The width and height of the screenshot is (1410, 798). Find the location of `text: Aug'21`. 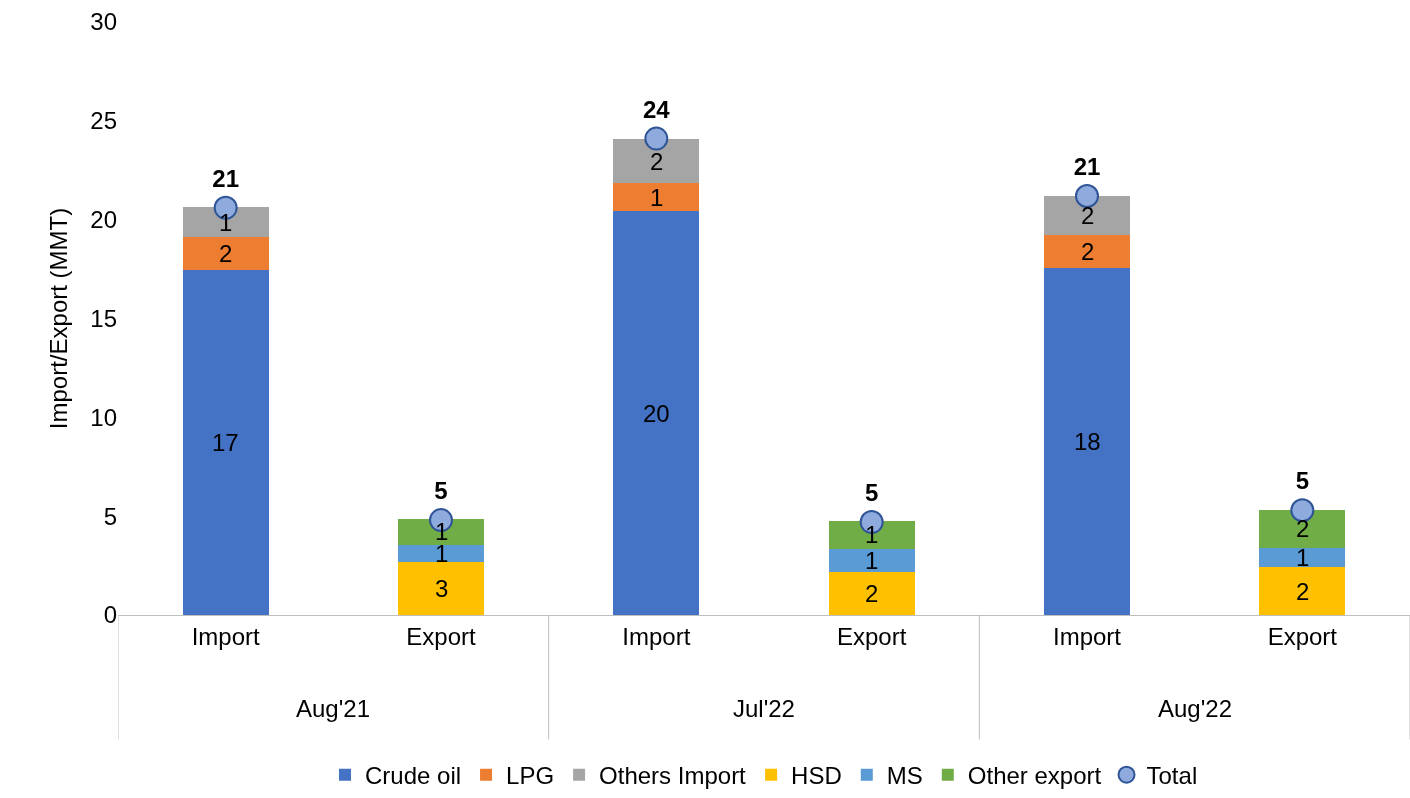

text: Aug'21 is located at coordinates (333, 708).